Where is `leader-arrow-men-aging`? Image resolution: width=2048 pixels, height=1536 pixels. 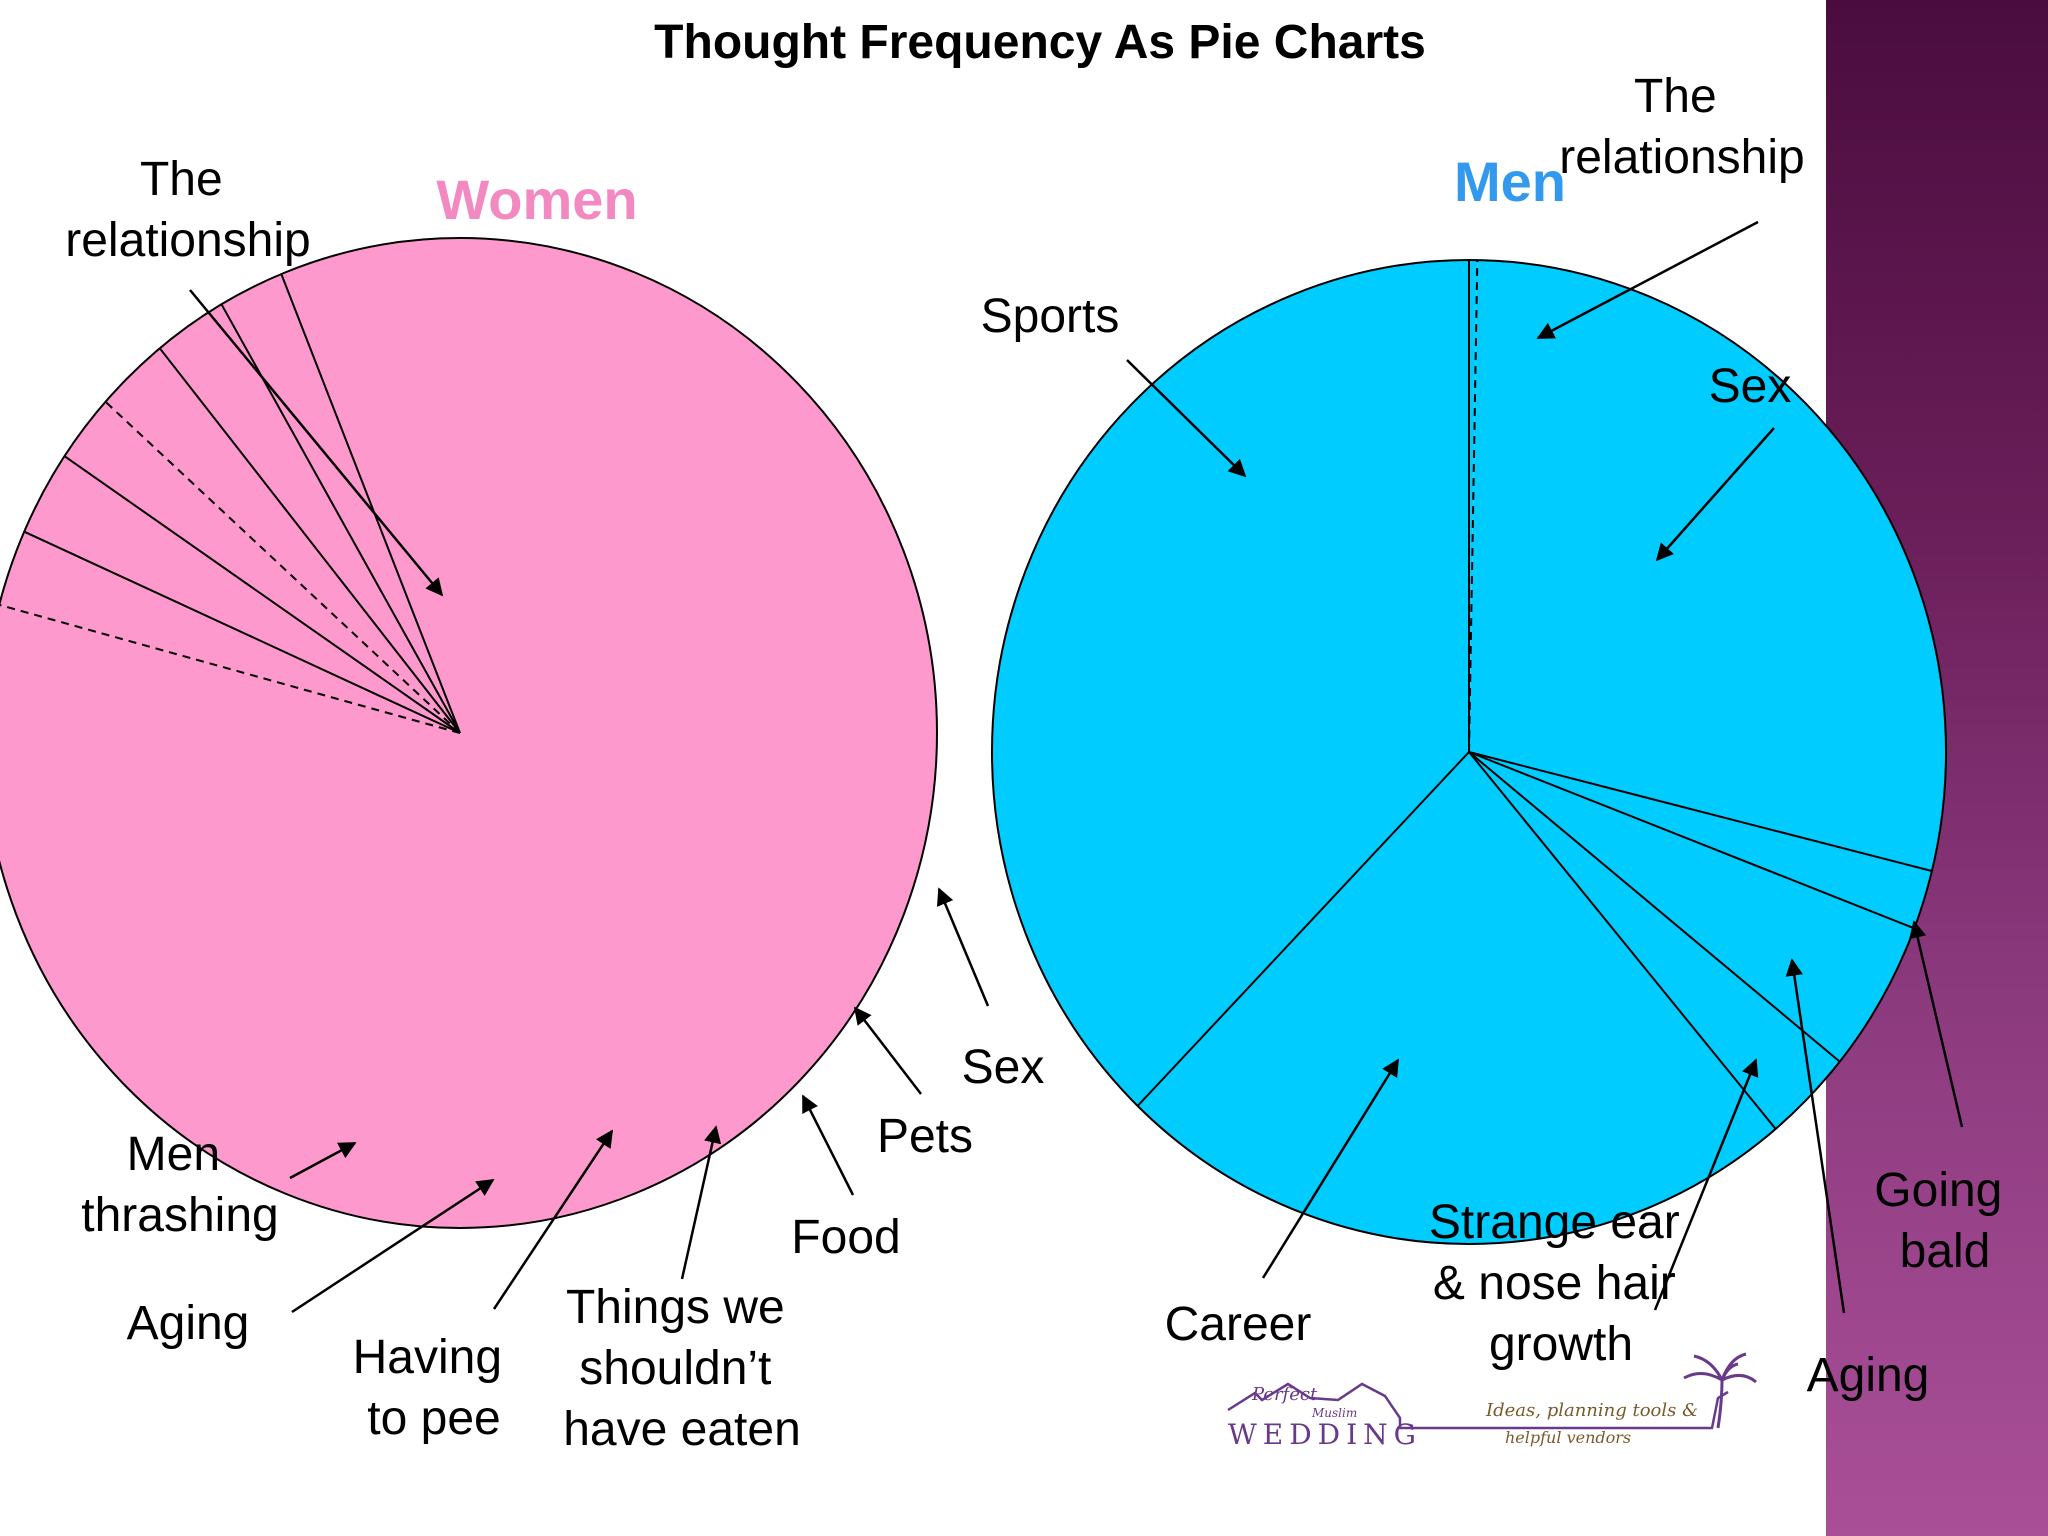
leader-arrow-men-aging is located at coordinates (1815, 1136).